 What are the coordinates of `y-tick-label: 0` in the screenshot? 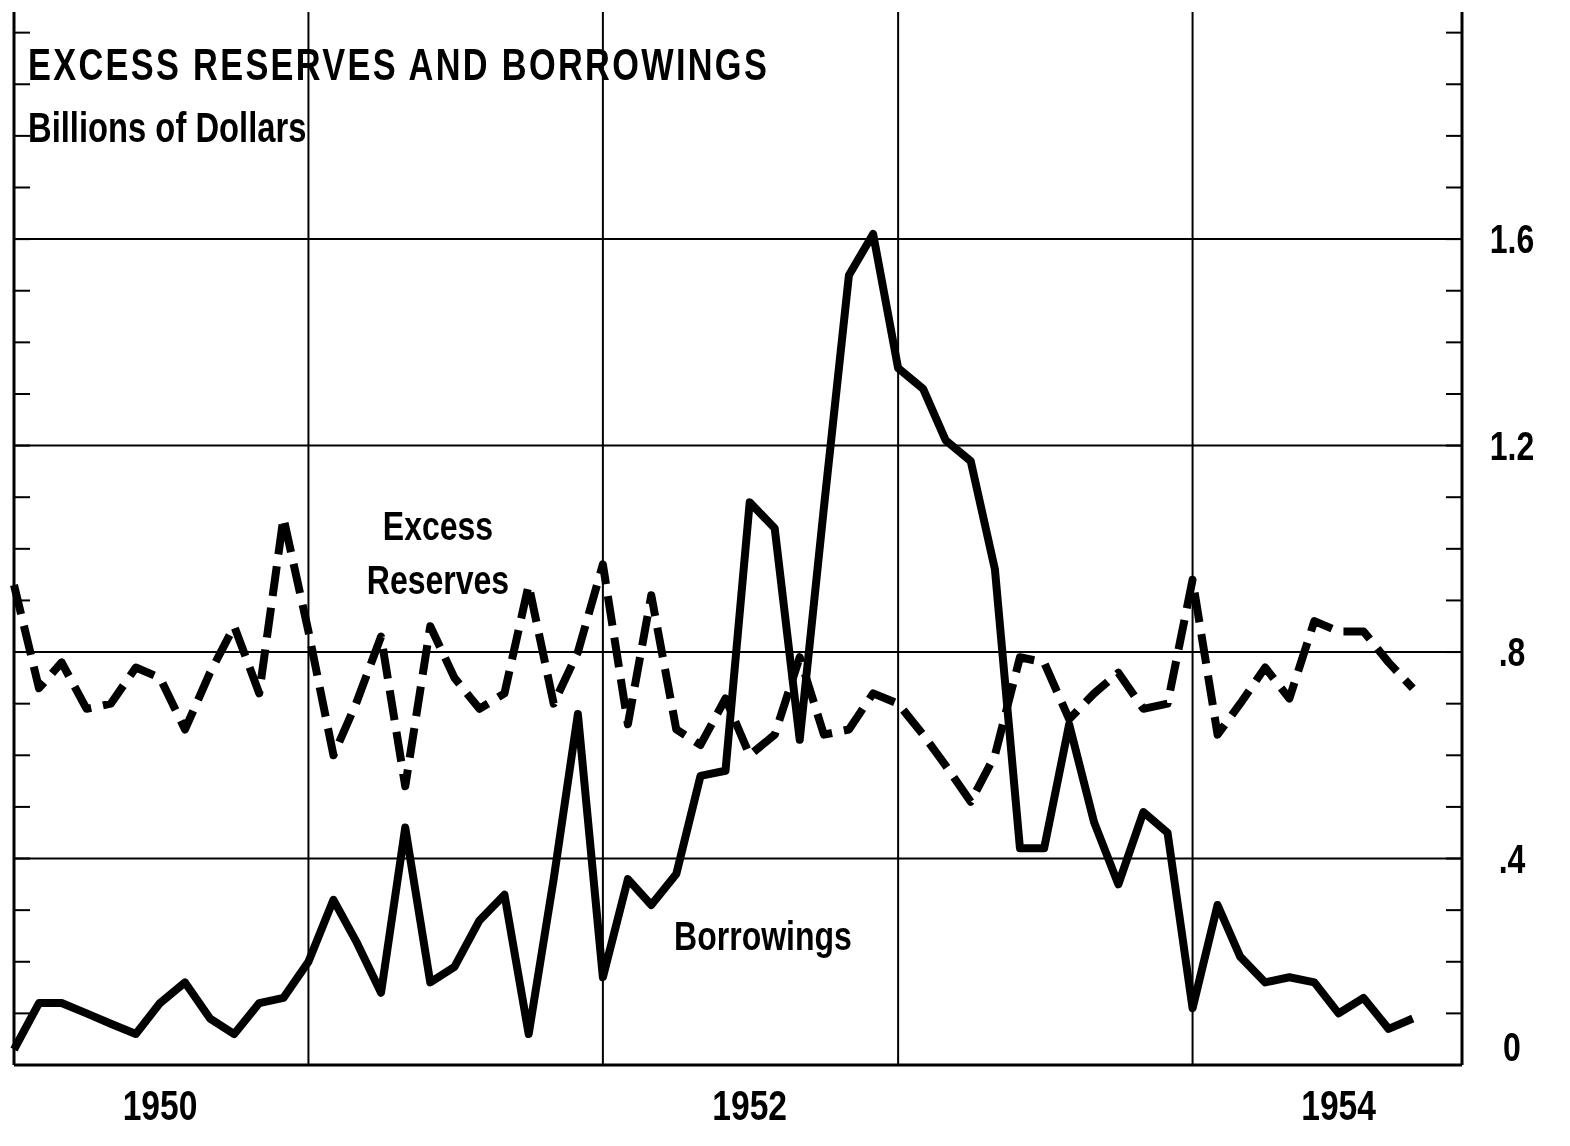 It's located at (1512, 1047).